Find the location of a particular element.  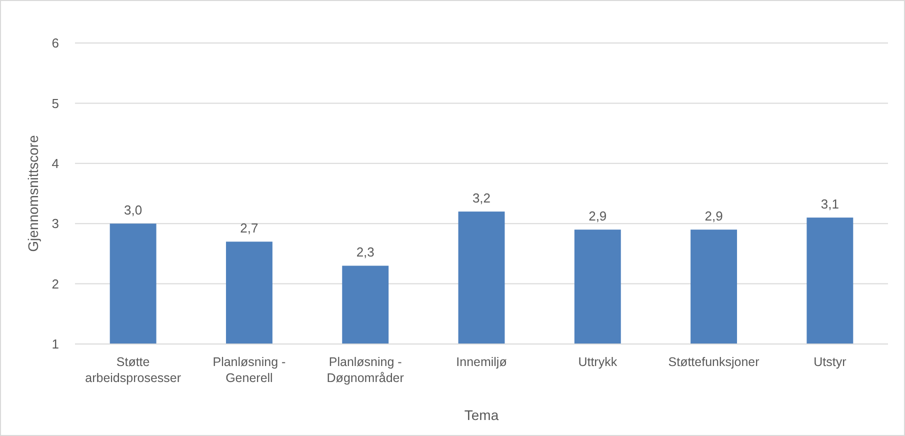

data-label: 3,0 is located at coordinates (133, 210).